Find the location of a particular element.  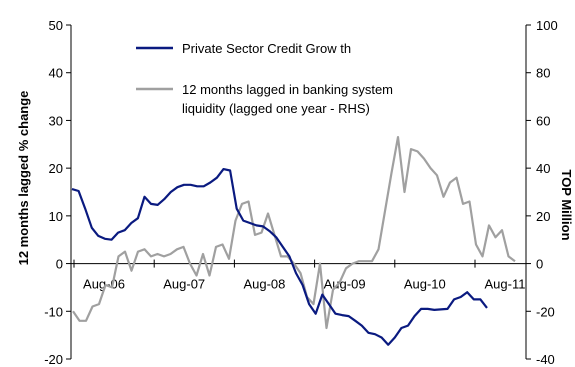

right-tick-label: 100 is located at coordinates (547, 25).